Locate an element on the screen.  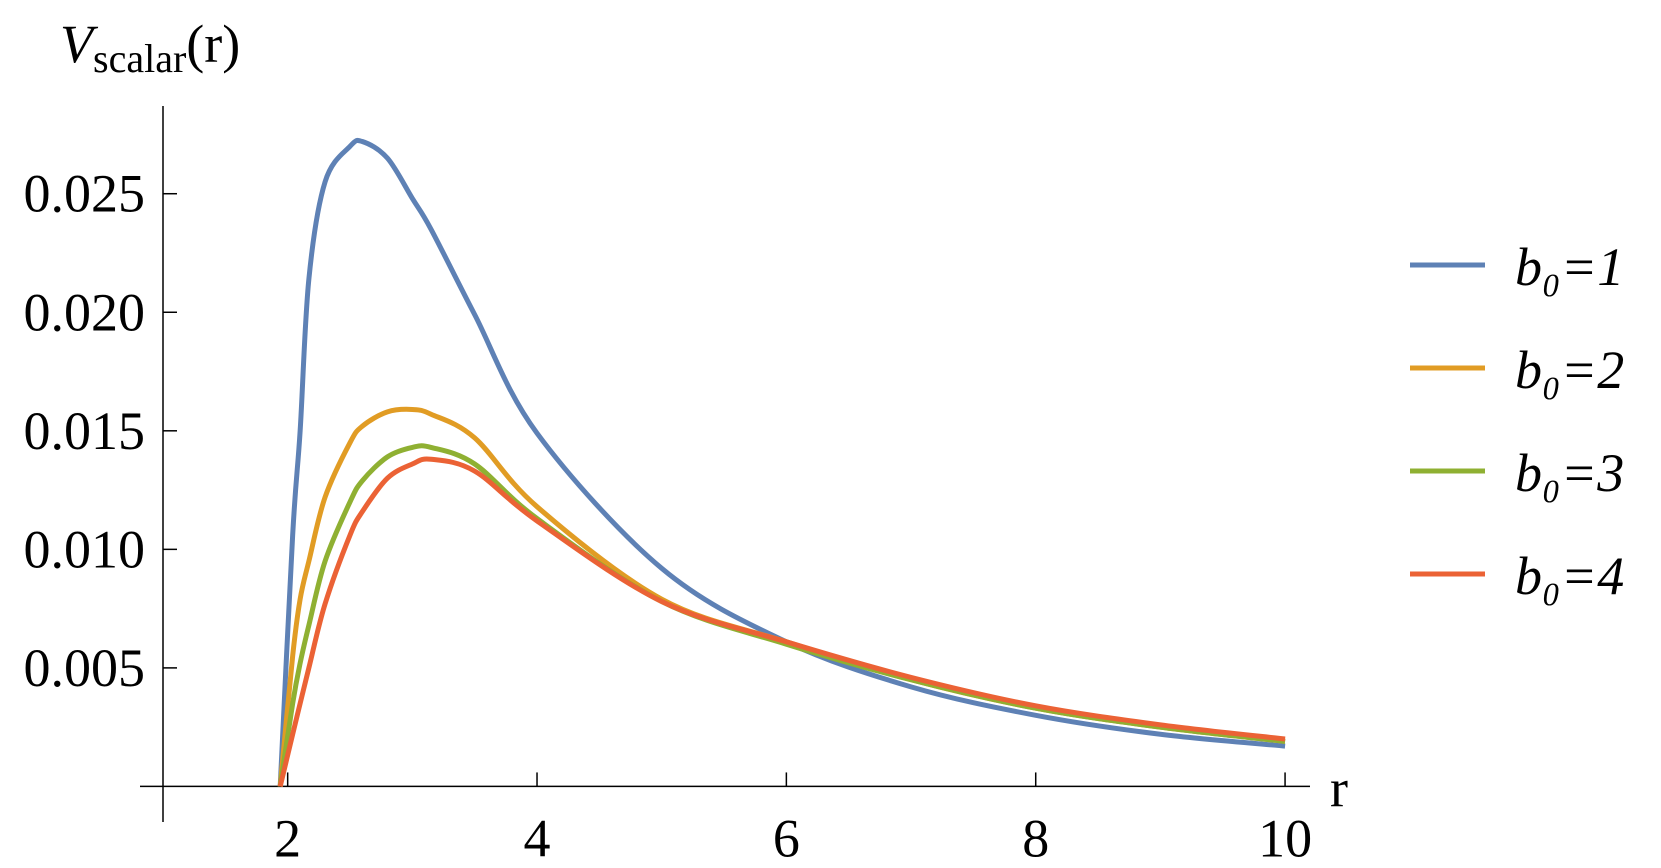
x-axis-label: r is located at coordinates (1339, 788).